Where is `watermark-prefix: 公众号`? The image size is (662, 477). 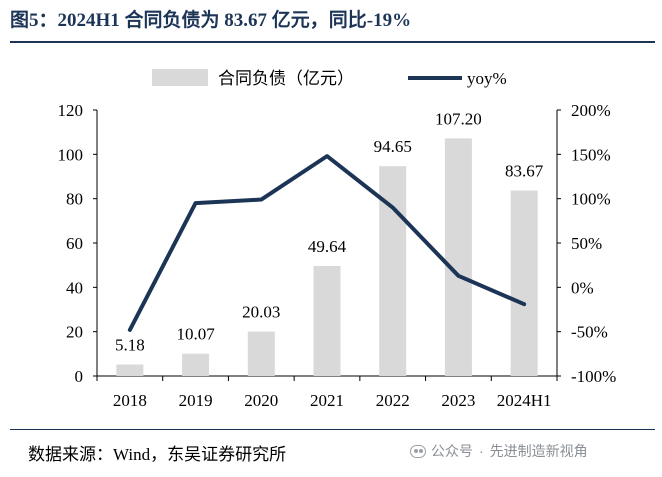
watermark-prefix: 公众号 is located at coordinates (452, 451).